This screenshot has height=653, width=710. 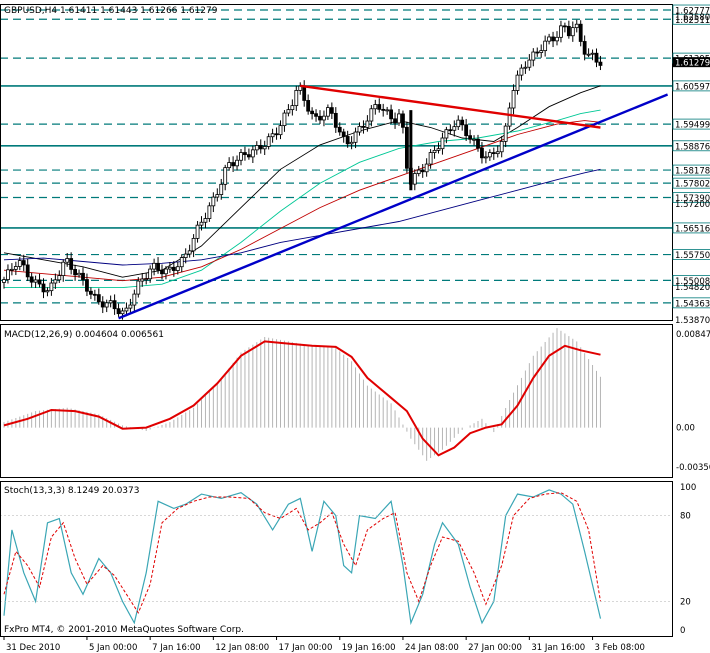 I want to click on time-axis-label: 17 Jan 00:00, so click(x=306, y=648).